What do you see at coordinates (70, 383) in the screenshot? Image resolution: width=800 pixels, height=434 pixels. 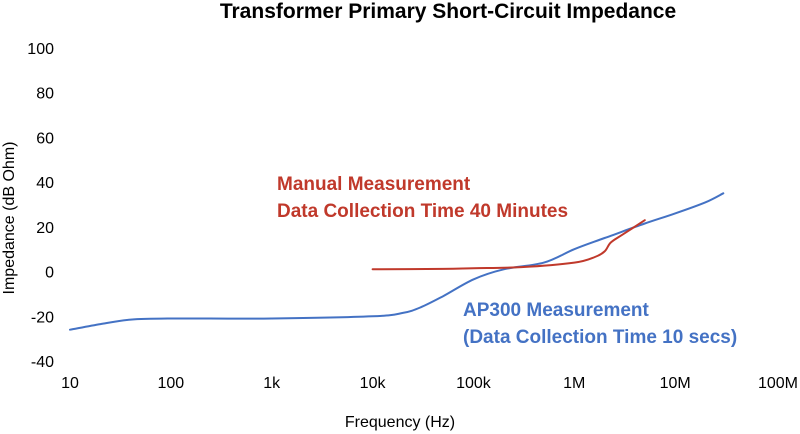 I see `x-tick-label: 10` at bounding box center [70, 383].